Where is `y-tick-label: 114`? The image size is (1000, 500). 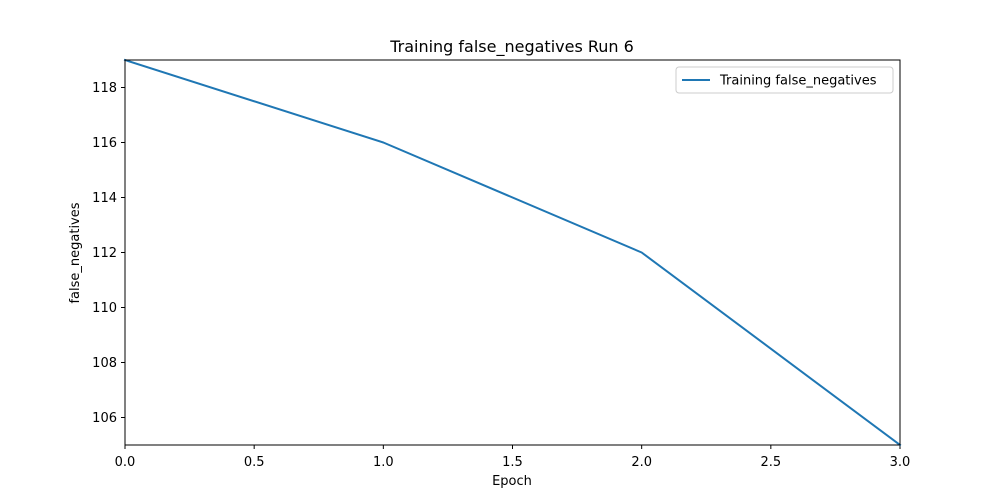 y-tick-label: 114 is located at coordinates (104, 198).